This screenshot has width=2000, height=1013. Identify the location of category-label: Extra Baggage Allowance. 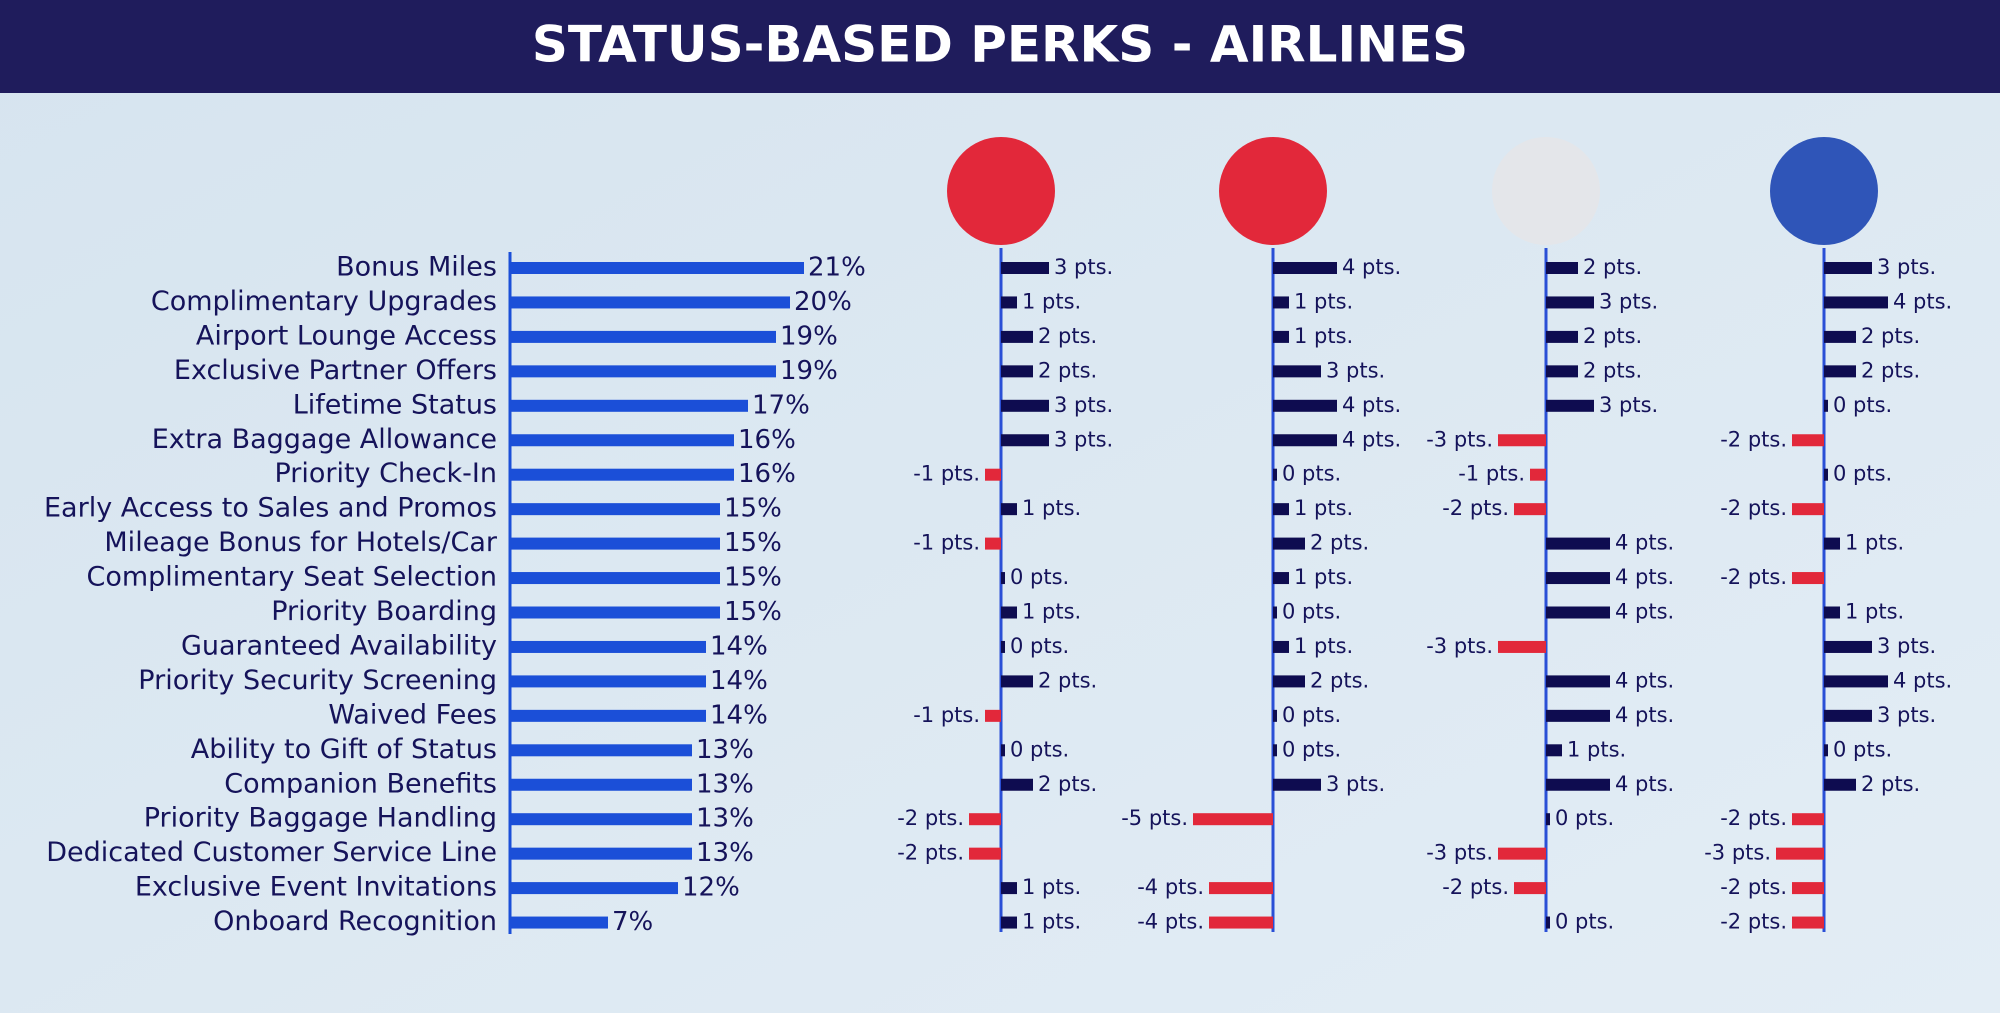
(324, 439).